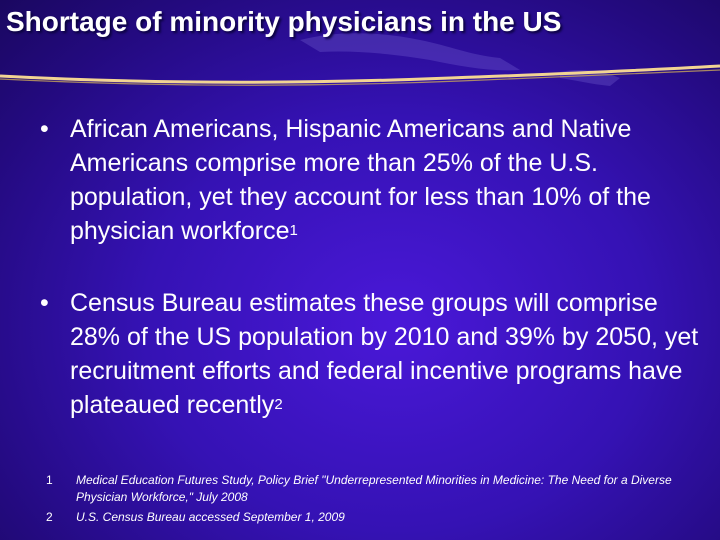 Image resolution: width=720 pixels, height=540 pixels. Describe the element at coordinates (293, 230) in the screenshot. I see `footnote-ref: 1` at that location.